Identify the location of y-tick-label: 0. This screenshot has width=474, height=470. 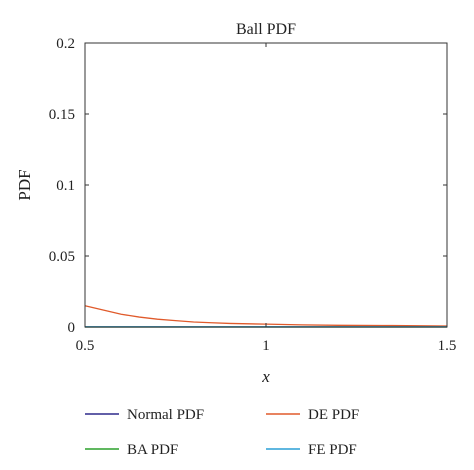
(72, 328).